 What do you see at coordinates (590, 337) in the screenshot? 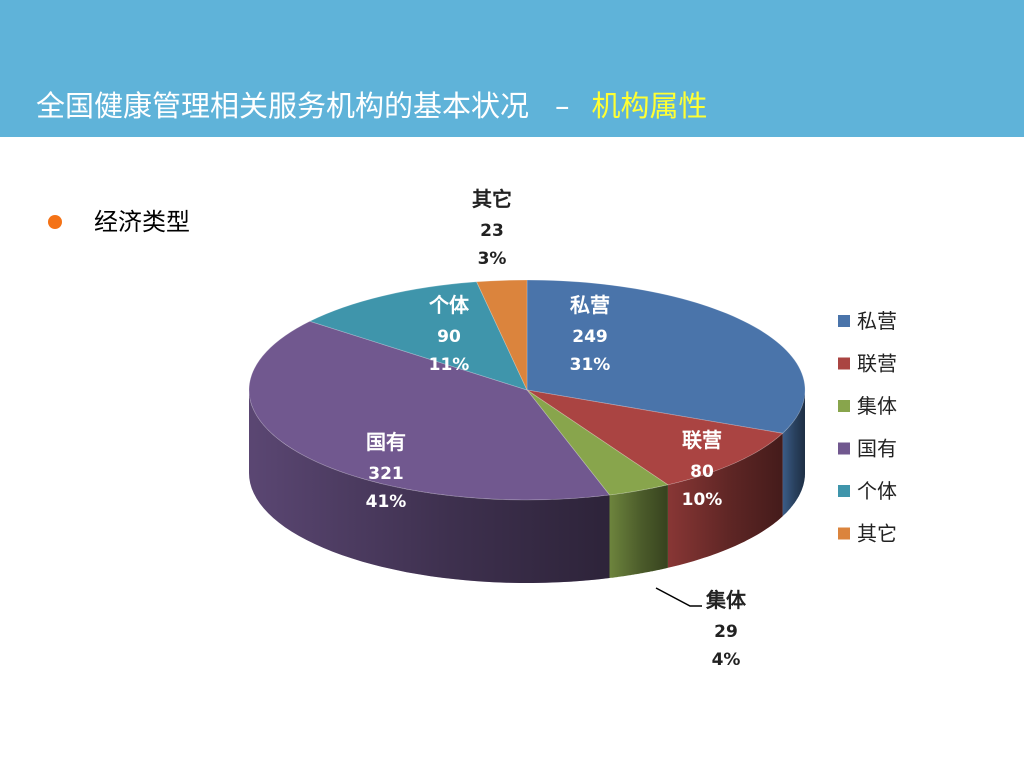
I see `data-label-value-0: 249` at bounding box center [590, 337].